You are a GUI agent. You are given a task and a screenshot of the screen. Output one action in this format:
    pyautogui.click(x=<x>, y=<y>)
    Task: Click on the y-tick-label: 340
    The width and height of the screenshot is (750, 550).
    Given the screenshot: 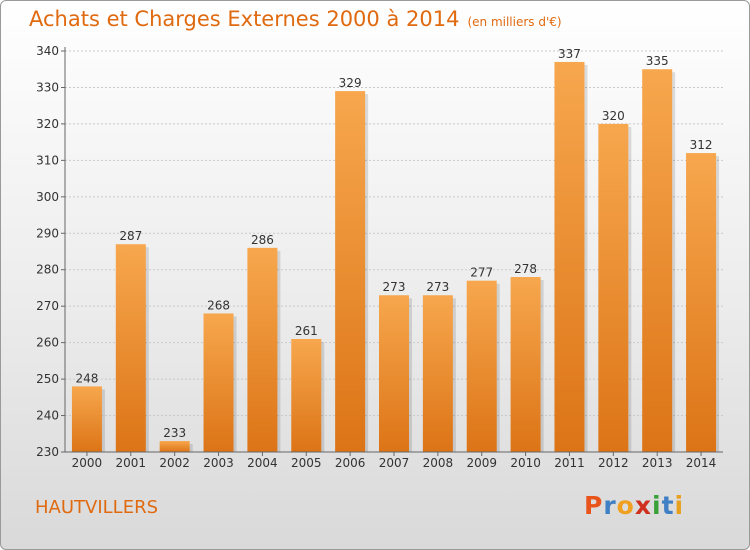 What is the action you would take?
    pyautogui.click(x=47, y=51)
    